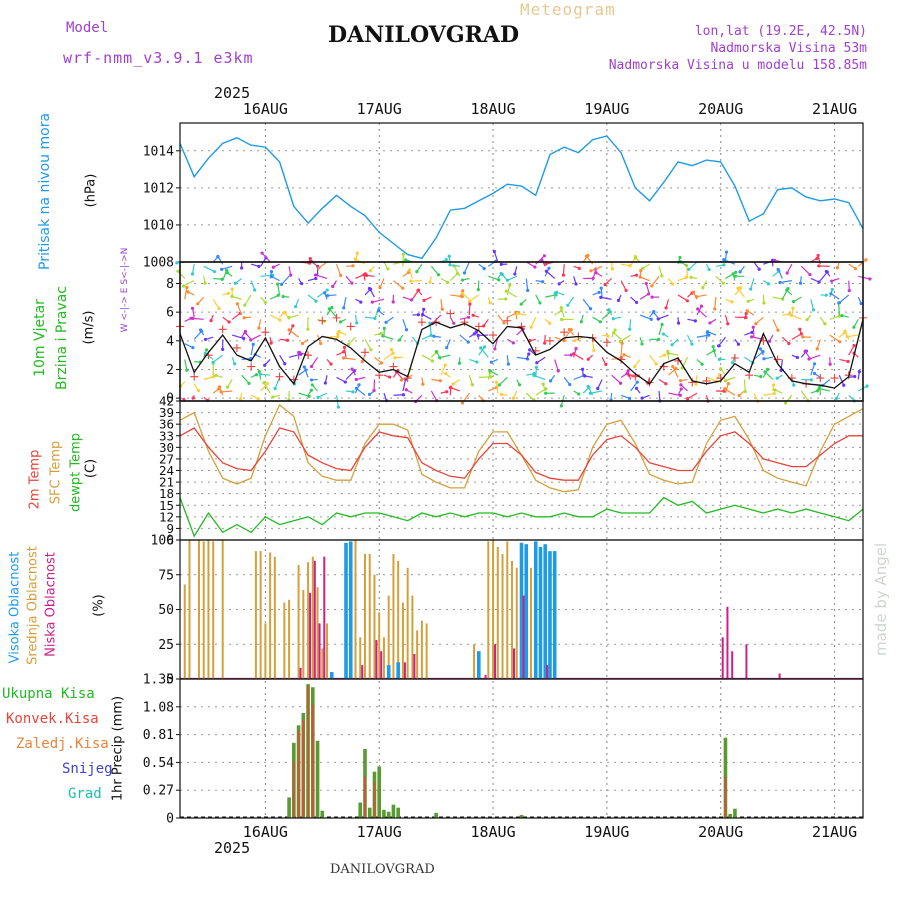 The height and width of the screenshot is (900, 900). What do you see at coordinates (158, 707) in the screenshot?
I see `precip-tick-label: 1.08` at bounding box center [158, 707].